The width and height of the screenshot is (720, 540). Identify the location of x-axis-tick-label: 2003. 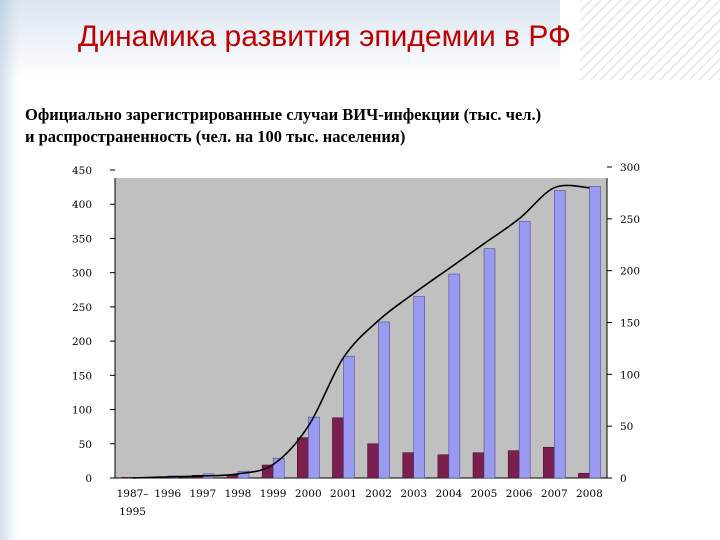
(413, 494).